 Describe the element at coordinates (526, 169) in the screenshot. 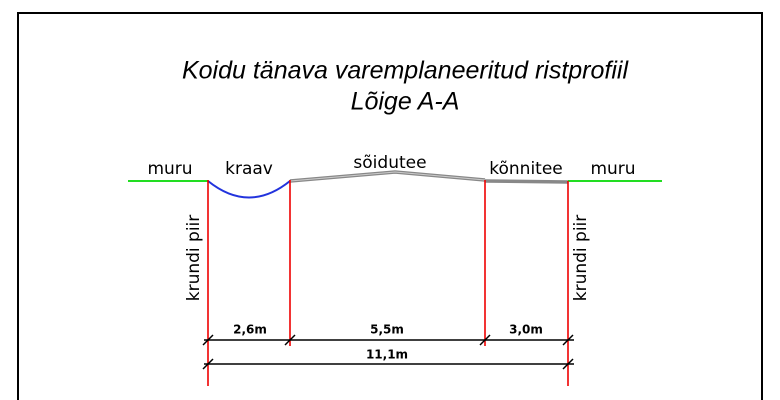

I see `label-sidewalk: kõnnitee` at that location.